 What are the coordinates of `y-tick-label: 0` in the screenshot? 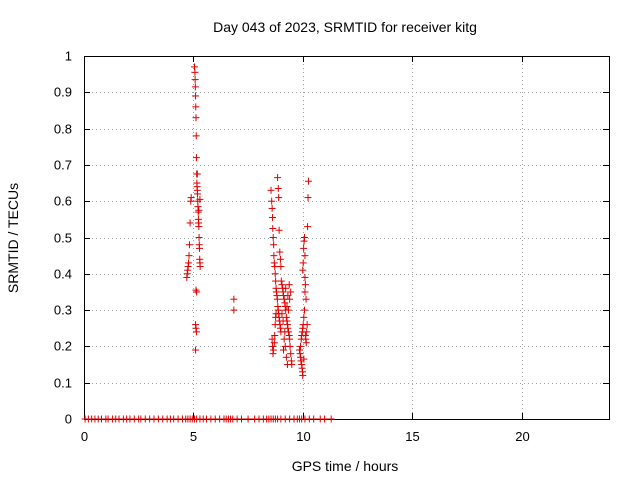 It's located at (68, 419).